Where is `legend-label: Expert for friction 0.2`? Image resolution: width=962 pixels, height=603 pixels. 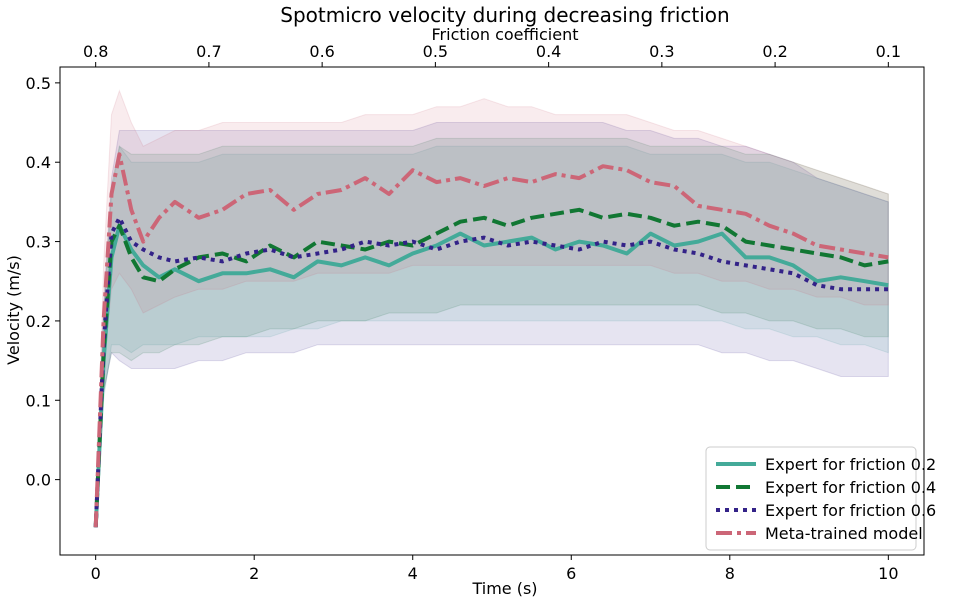 legend-label: Expert for friction 0.2 is located at coordinates (850, 464).